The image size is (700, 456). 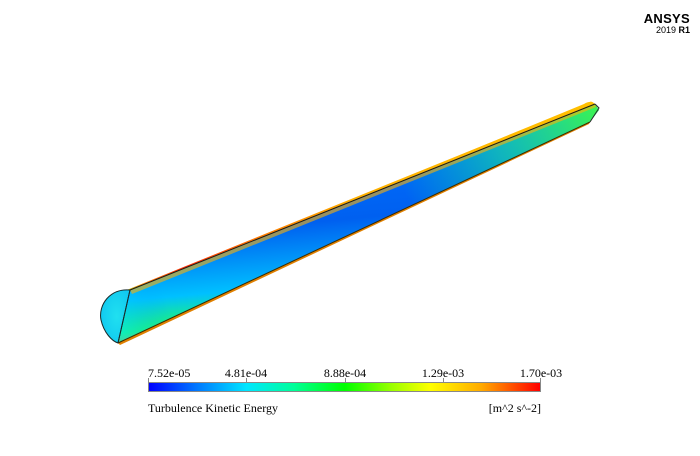 I want to click on ansys-logo: ANSYS 2019 R1, so click(x=667, y=24).